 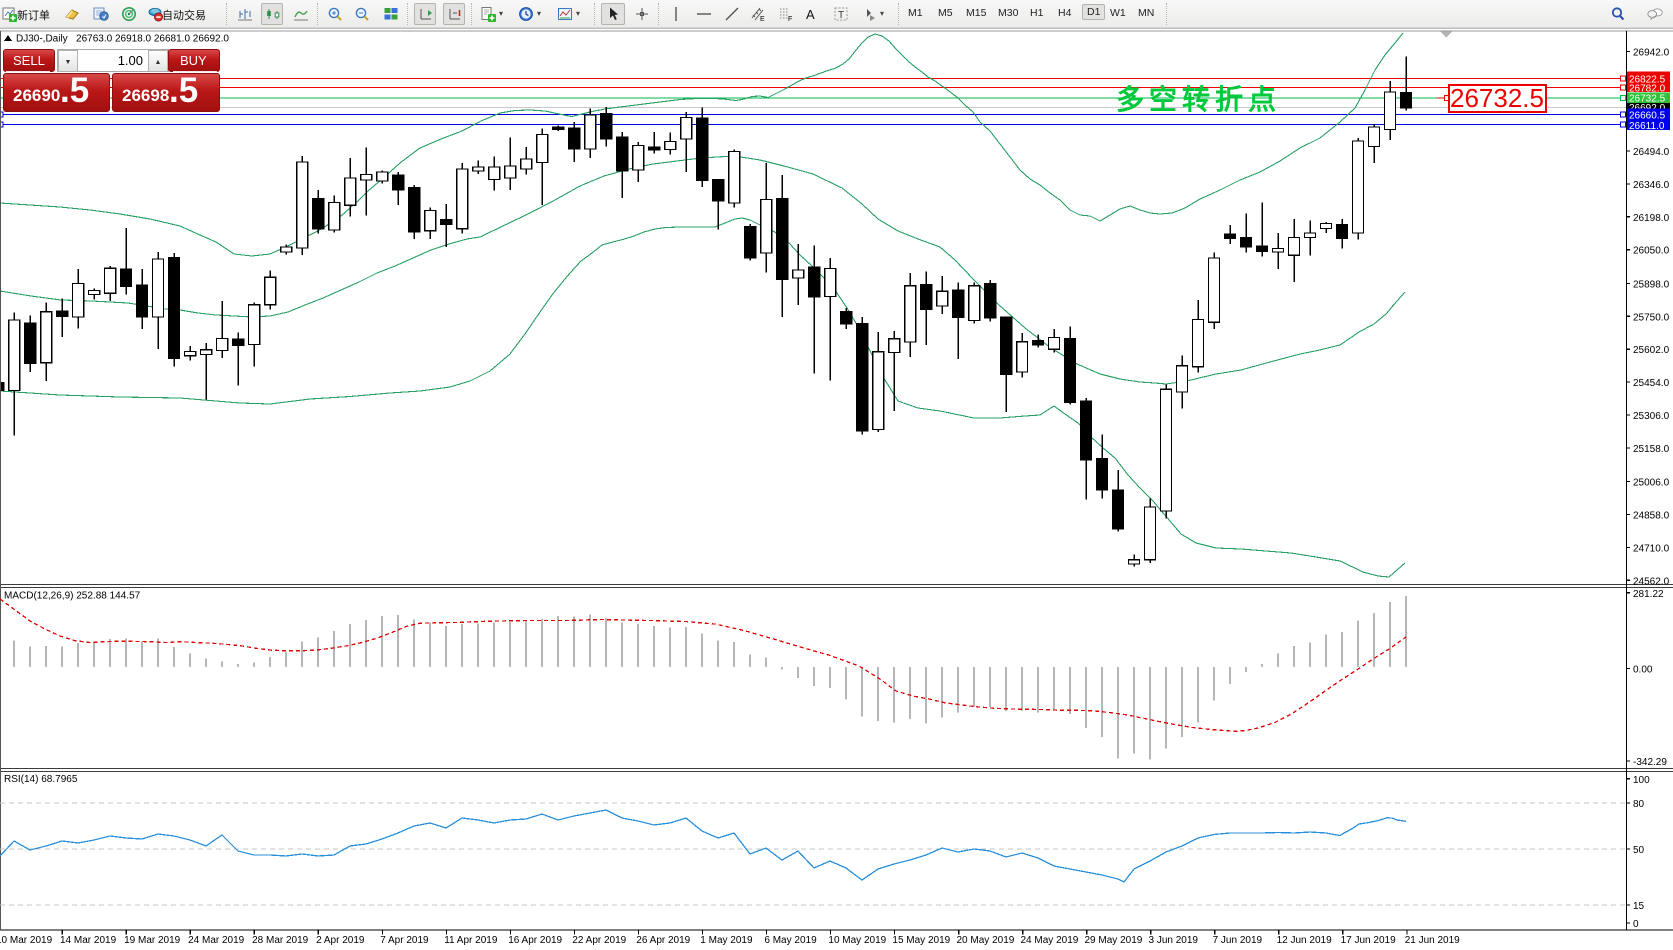 I want to click on svg-text: 24562.0, so click(x=1651, y=581).